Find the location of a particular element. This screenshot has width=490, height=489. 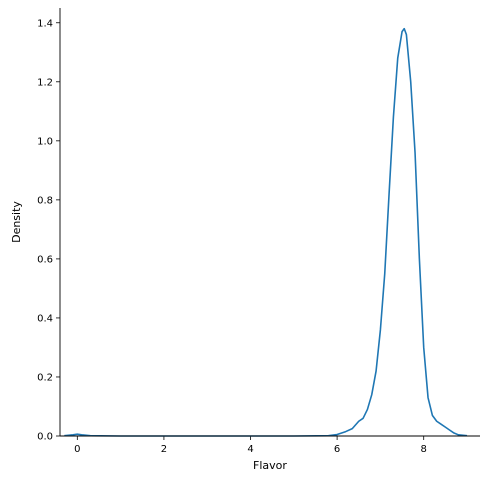

y-tick-label: 1.2 is located at coordinates (45, 82).